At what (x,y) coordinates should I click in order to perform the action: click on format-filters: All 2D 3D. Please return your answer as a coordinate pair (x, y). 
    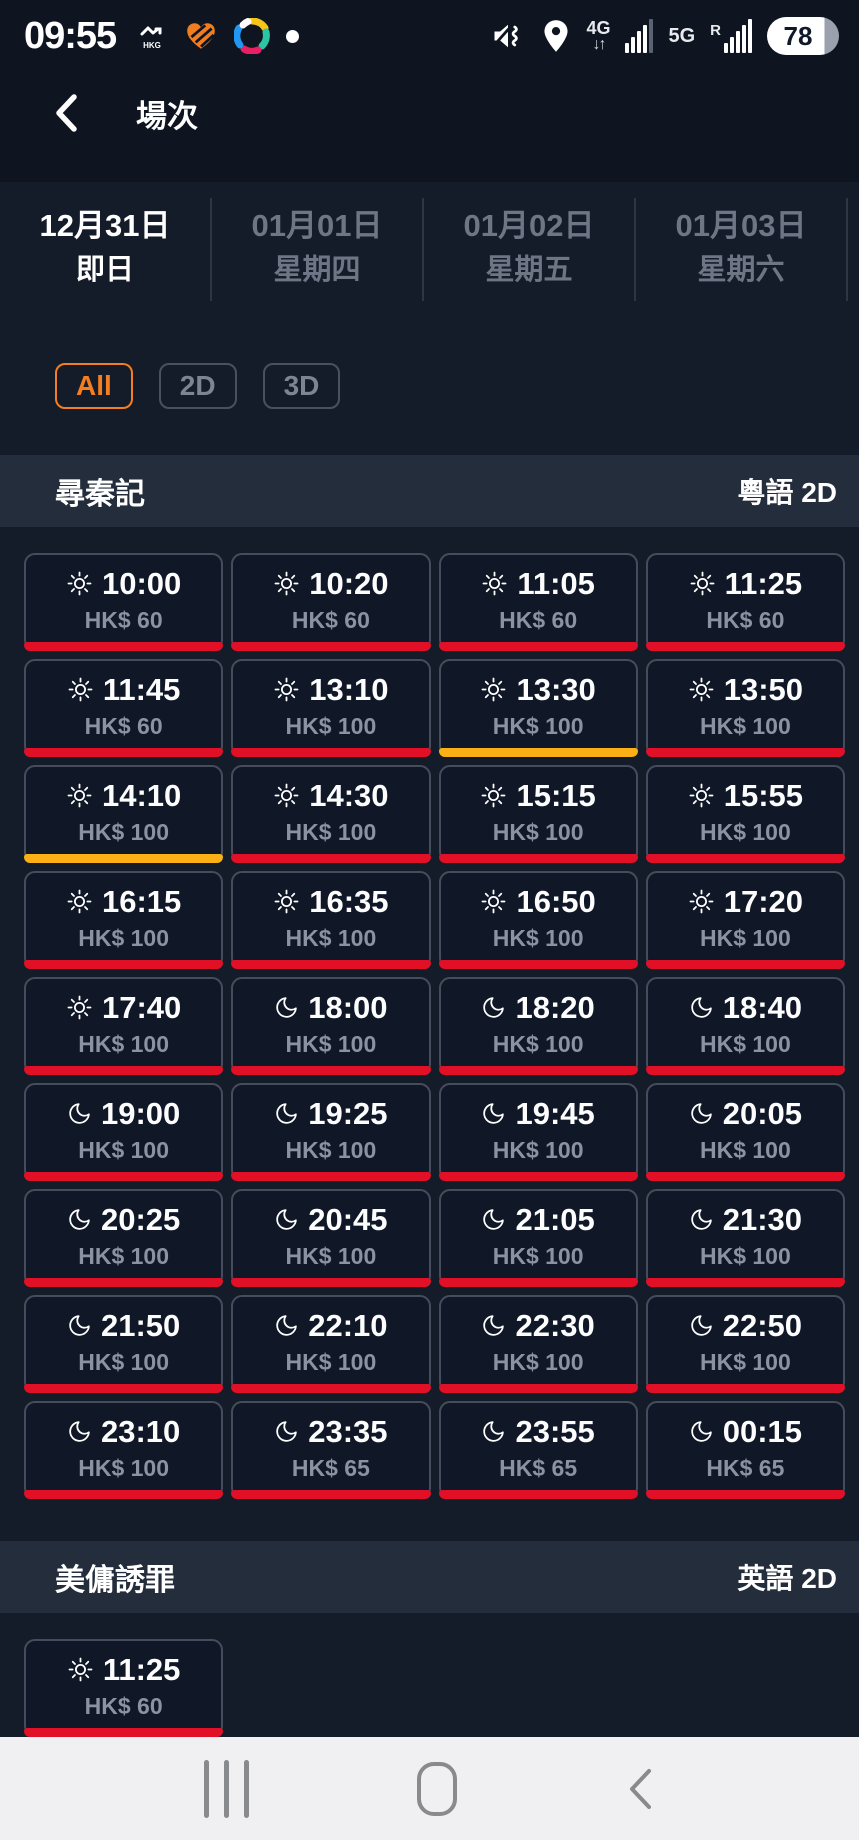
    Looking at the image, I should click on (429, 385).